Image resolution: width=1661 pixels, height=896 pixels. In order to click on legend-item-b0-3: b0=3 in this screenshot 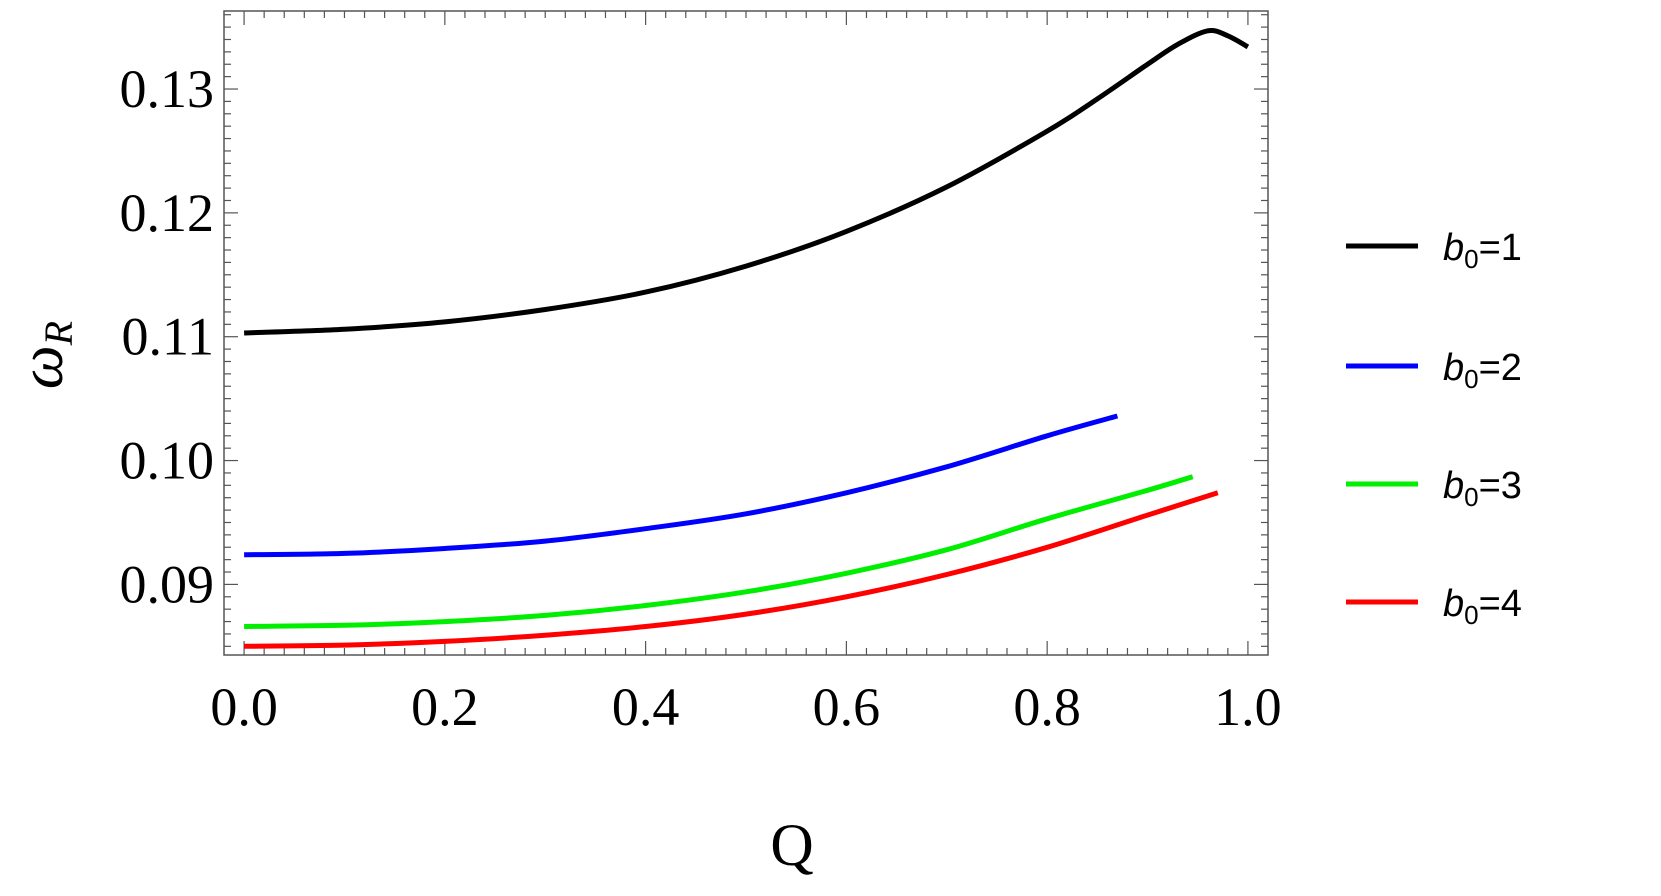, I will do `click(1434, 488)`.